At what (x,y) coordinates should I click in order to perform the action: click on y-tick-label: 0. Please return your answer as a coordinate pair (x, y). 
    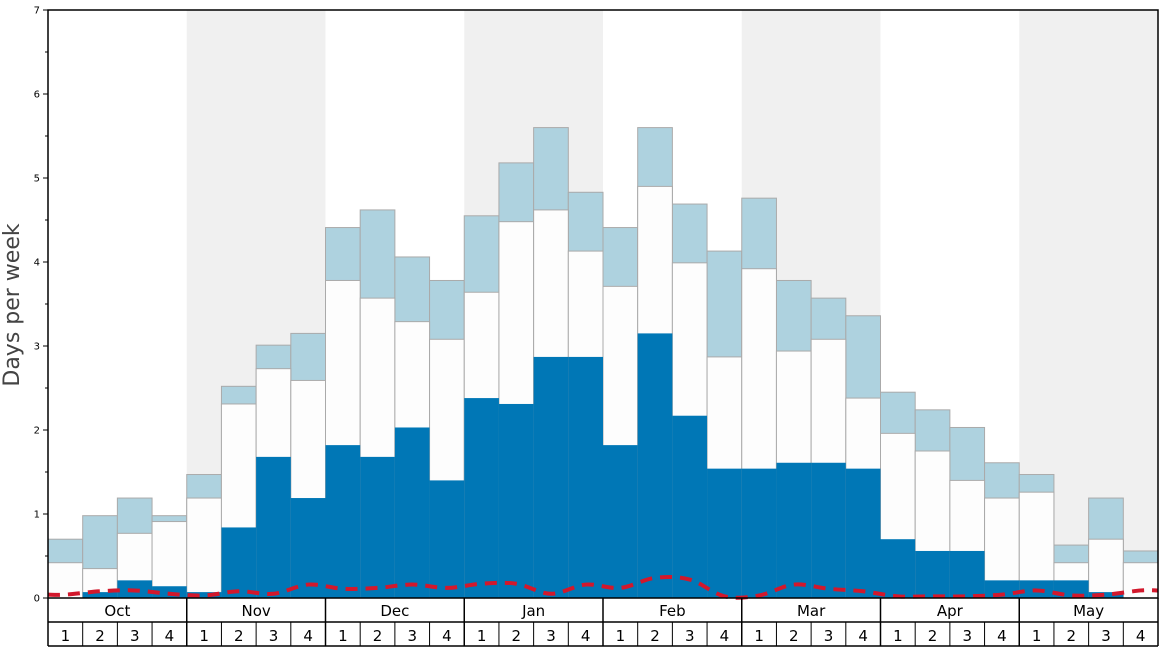
    Looking at the image, I should click on (37, 599).